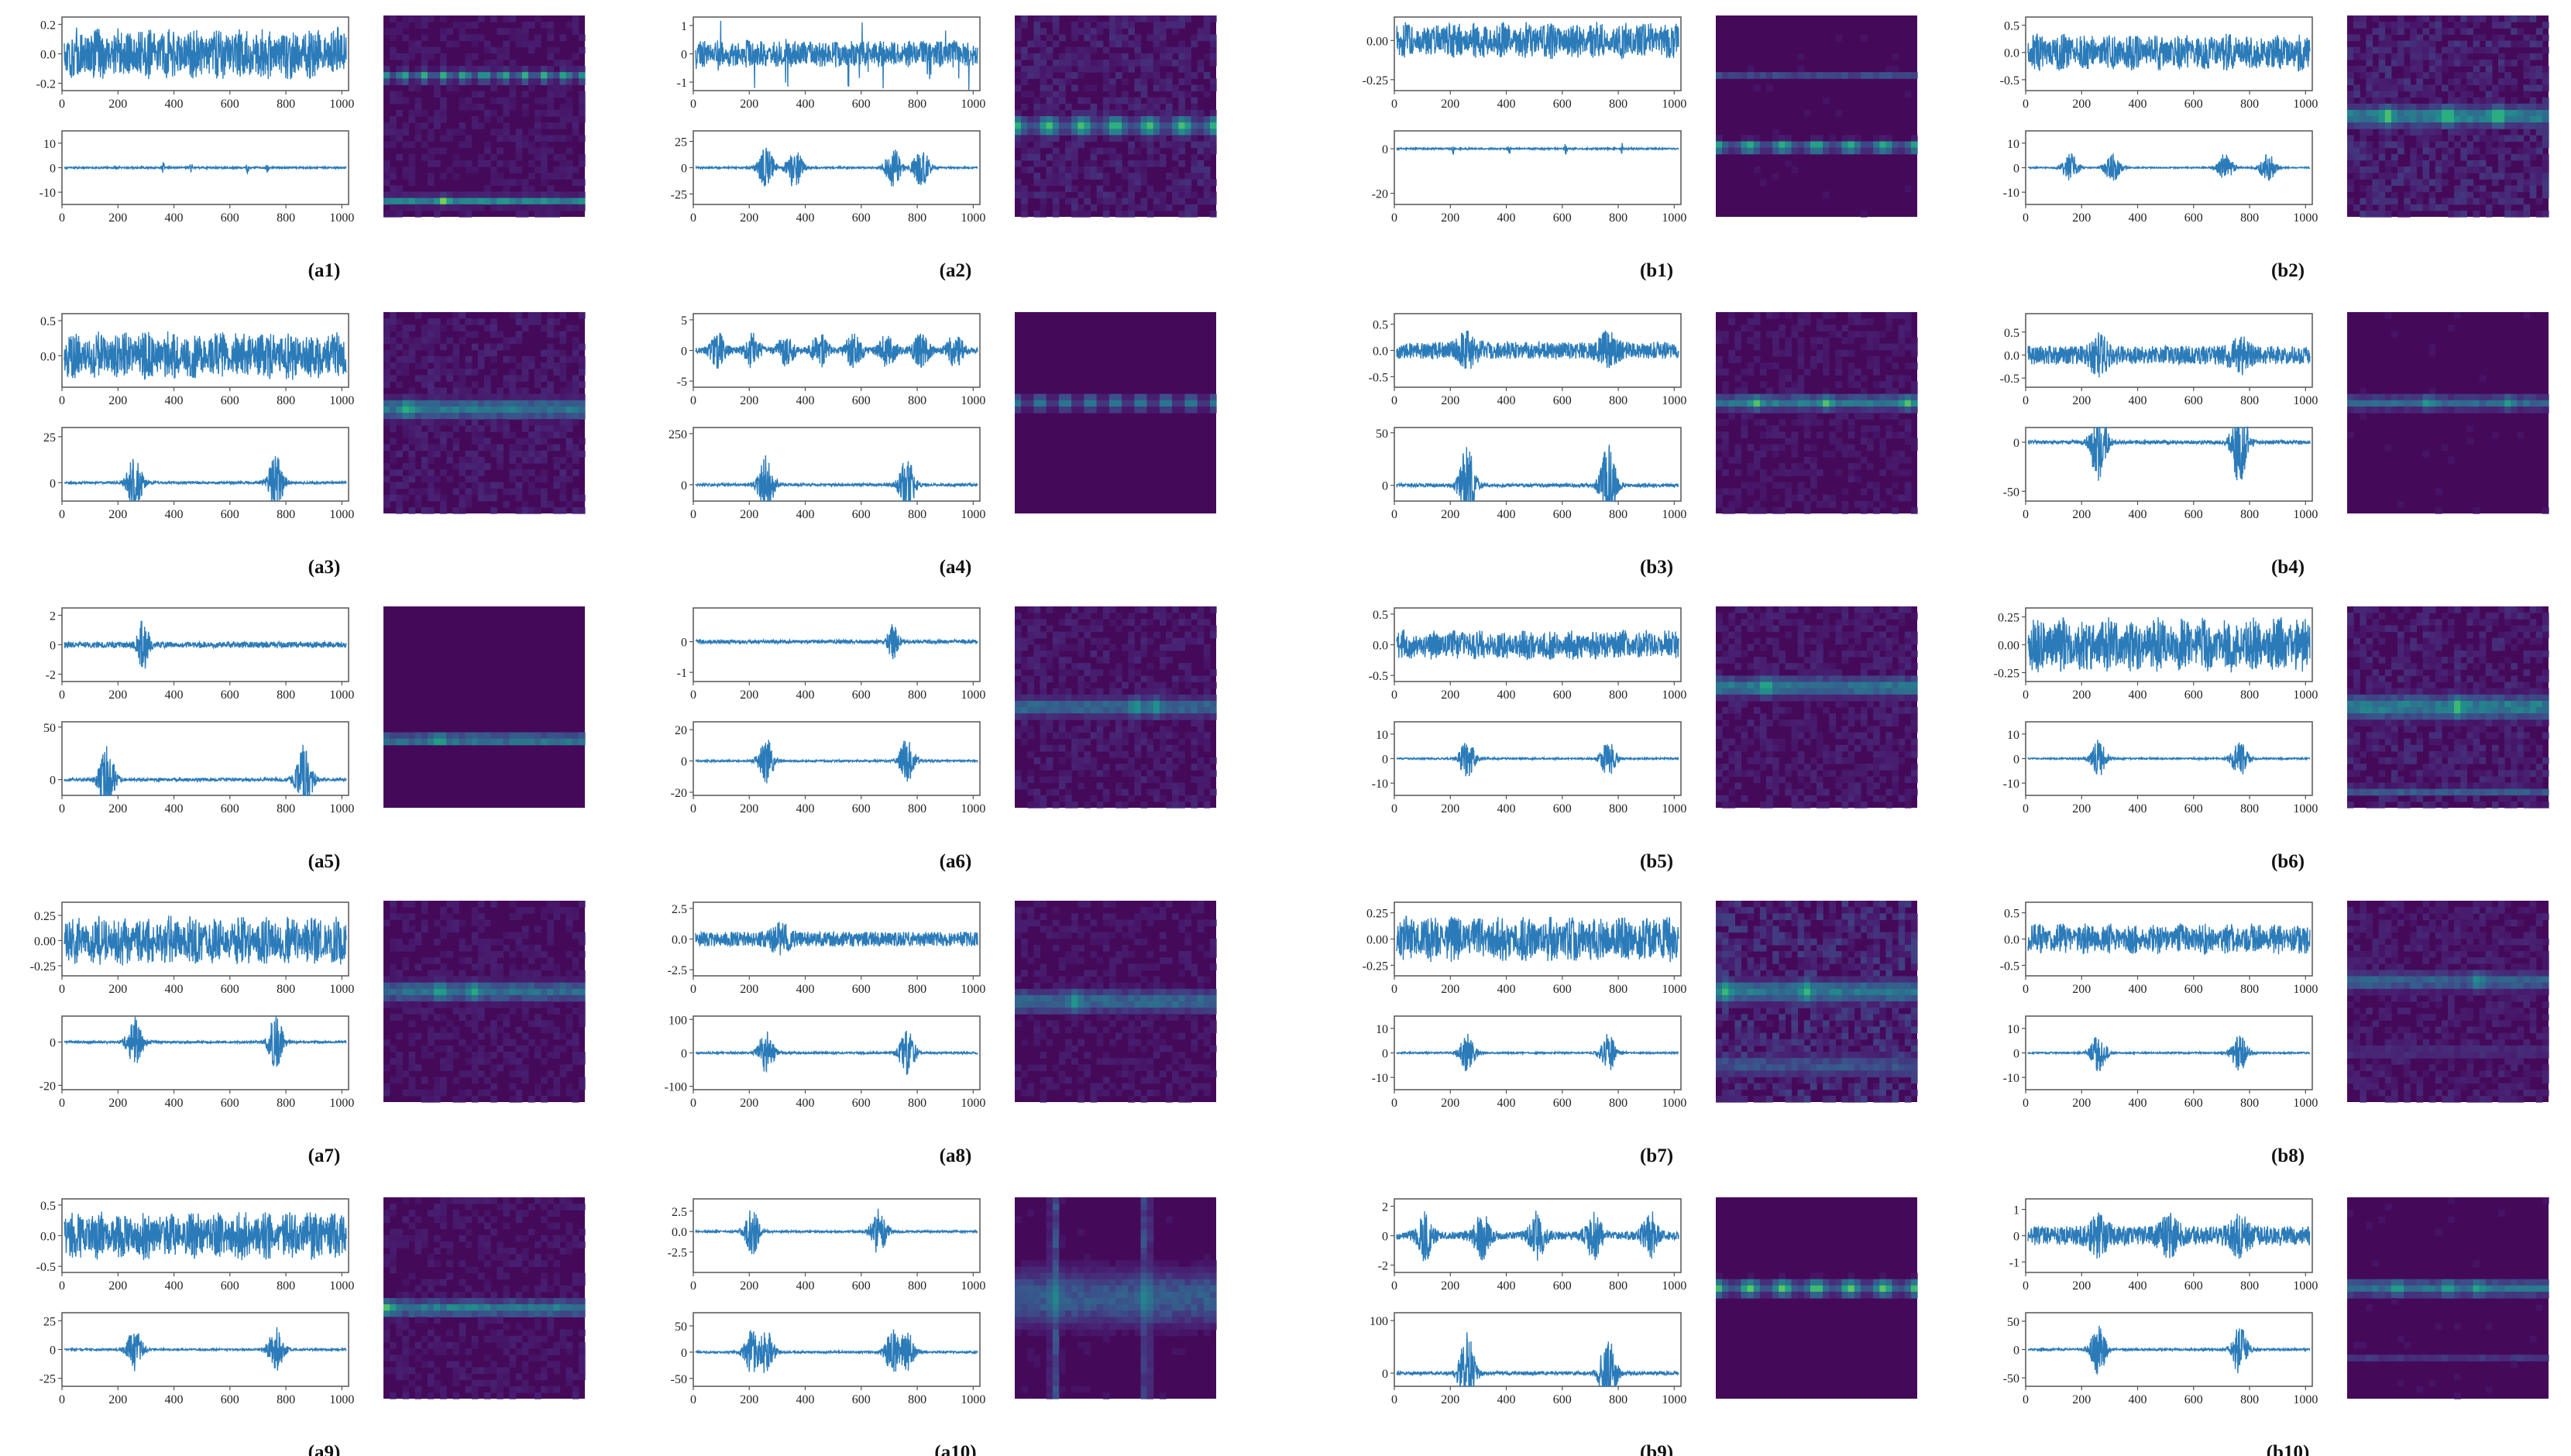 This screenshot has height=1456, width=2571. Describe the element at coordinates (973, 401) in the screenshot. I see `panel-a4-top-signal-xtick-label: 1000` at that location.